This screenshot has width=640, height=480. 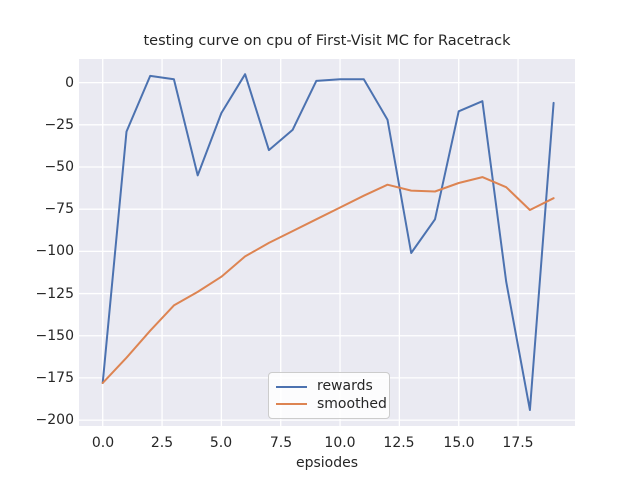 What do you see at coordinates (162, 443) in the screenshot?
I see `x-axis-tick-label: 2.5` at bounding box center [162, 443].